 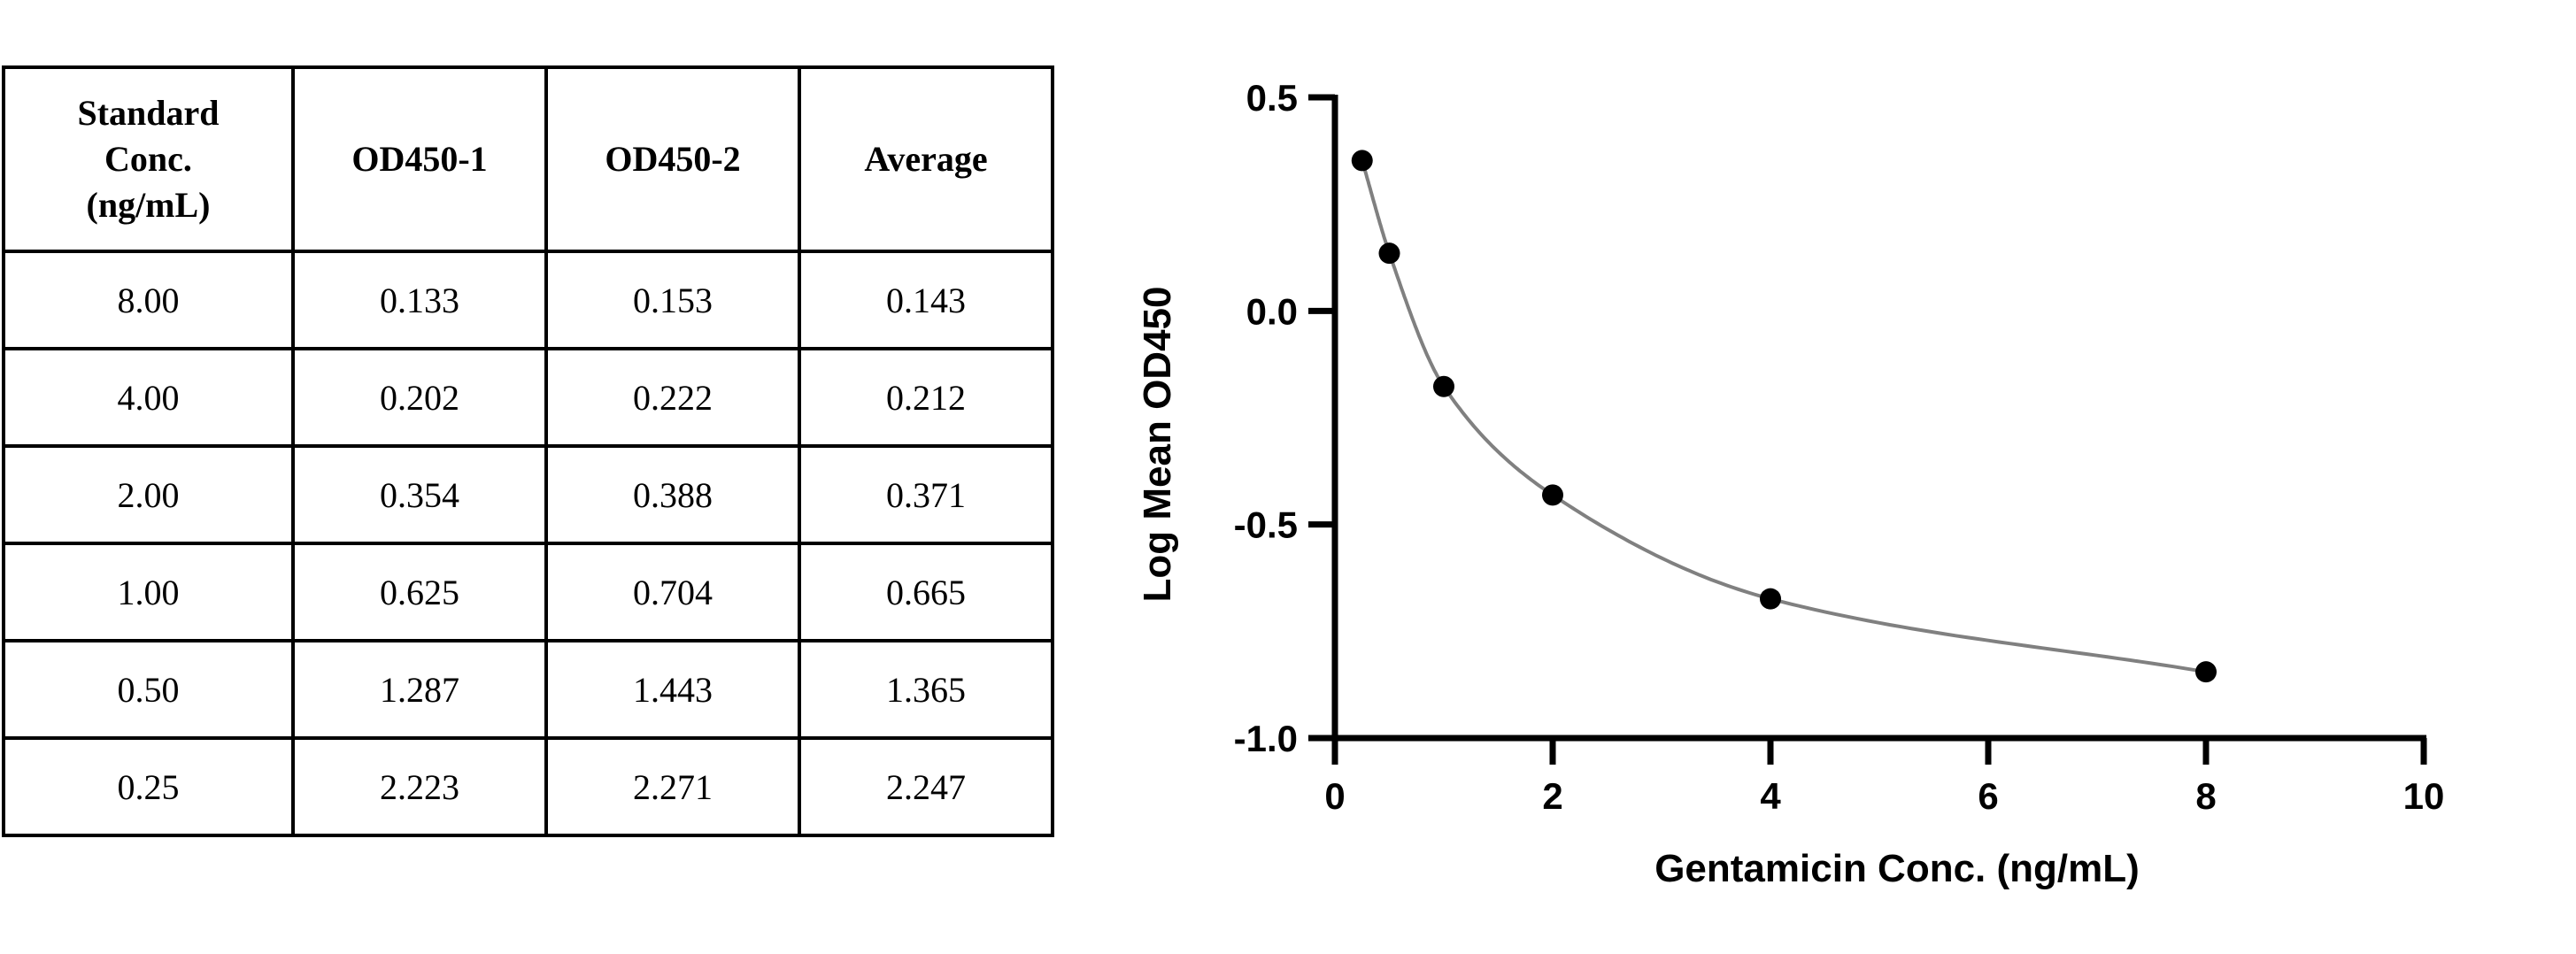 I want to click on cell-average: 0.212, so click(x=926, y=397).